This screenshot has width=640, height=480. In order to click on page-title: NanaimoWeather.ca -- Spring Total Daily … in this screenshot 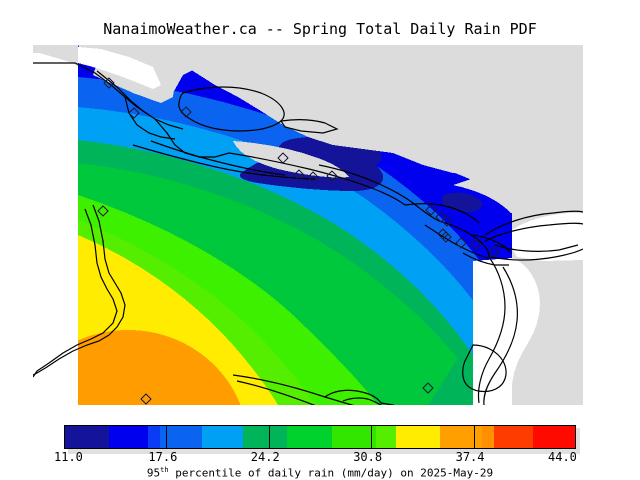, I will do `click(320, 29)`.